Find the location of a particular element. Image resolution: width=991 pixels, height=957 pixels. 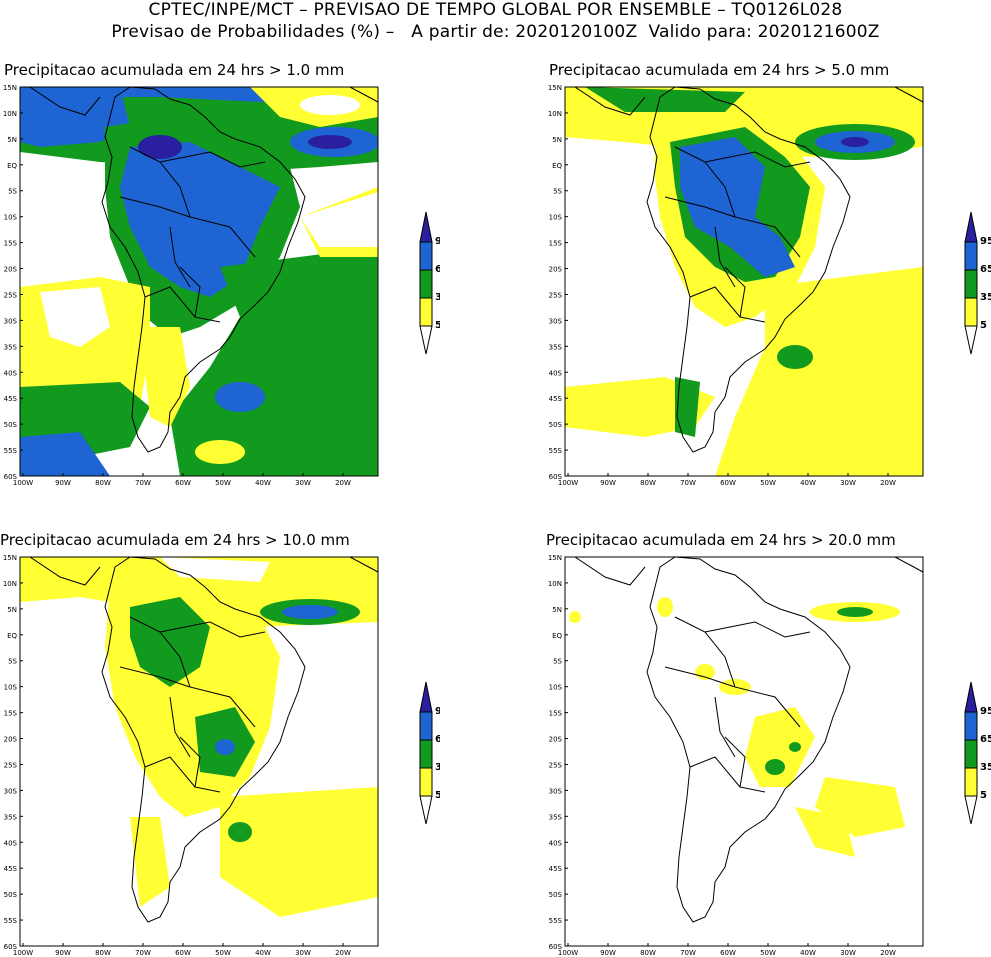

colorbar: 95 65 35 5 is located at coordinates (429, 753).